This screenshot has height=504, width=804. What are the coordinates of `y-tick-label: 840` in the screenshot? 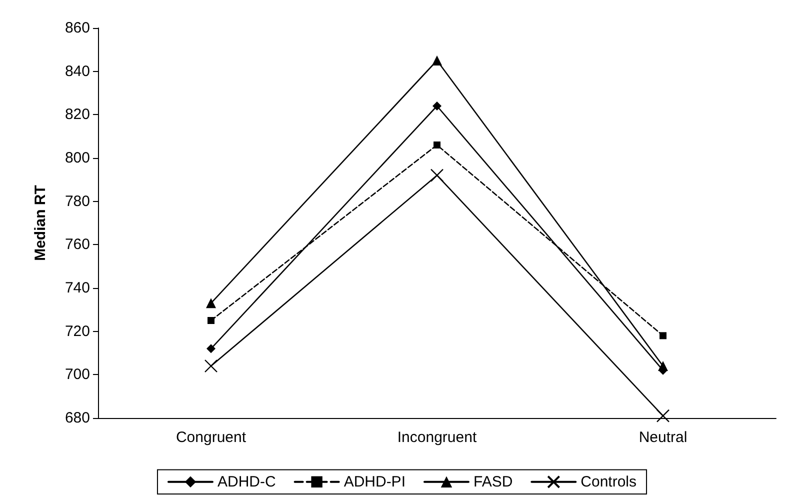 It's located at (77, 71).